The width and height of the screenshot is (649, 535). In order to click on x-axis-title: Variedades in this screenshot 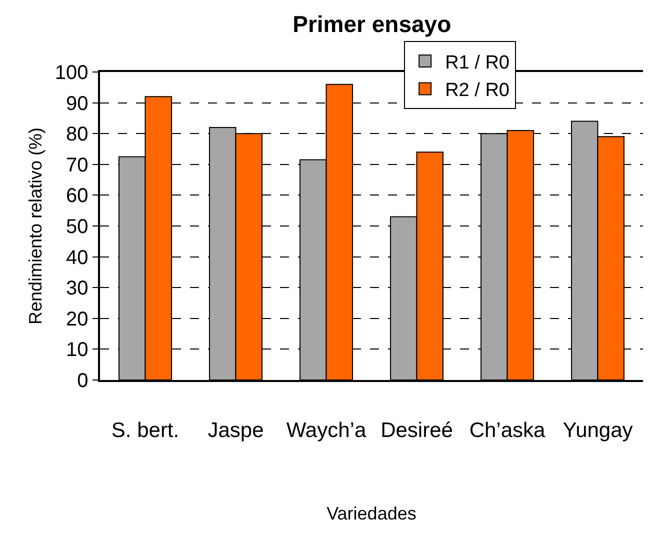, I will do `click(371, 514)`.